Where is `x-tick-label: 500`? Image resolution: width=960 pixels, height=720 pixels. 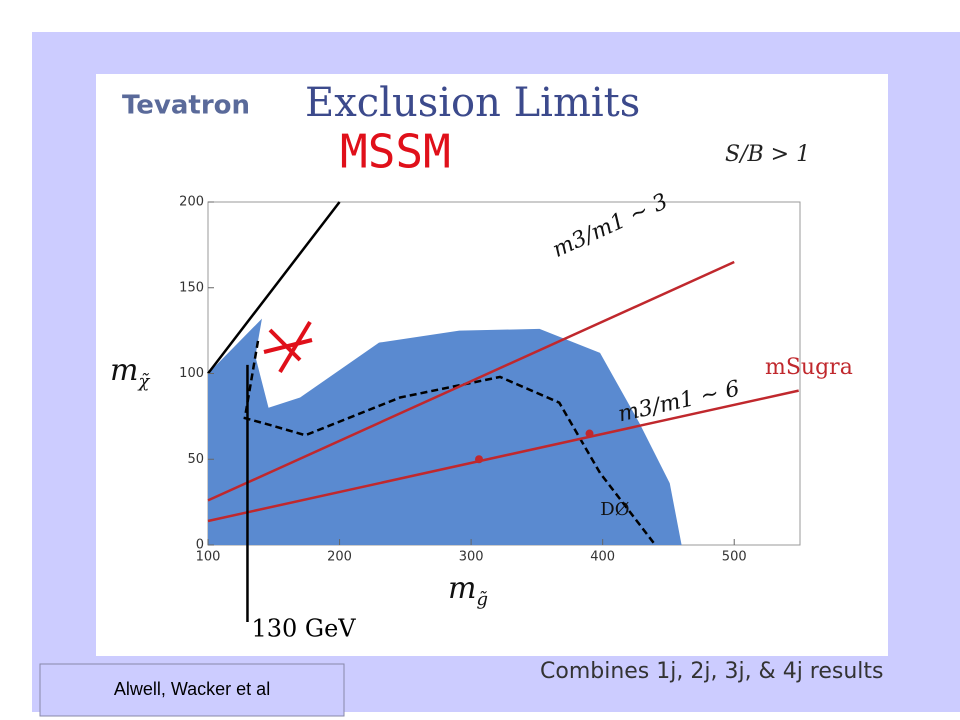 x-tick-label: 500 is located at coordinates (734, 557).